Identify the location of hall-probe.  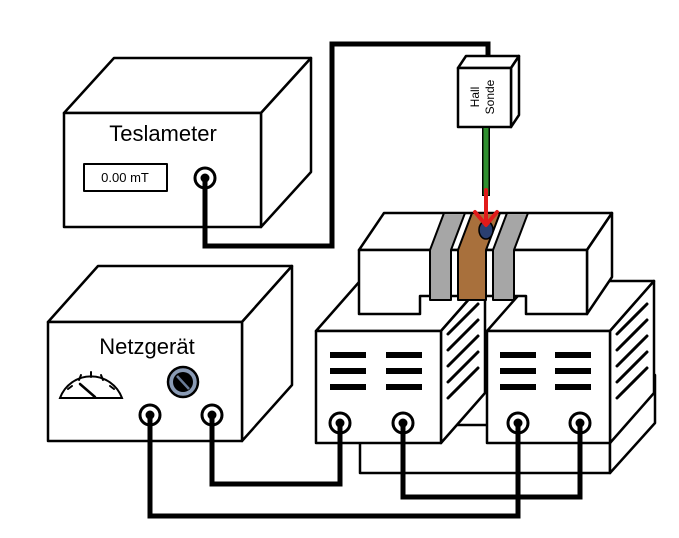
(488, 91).